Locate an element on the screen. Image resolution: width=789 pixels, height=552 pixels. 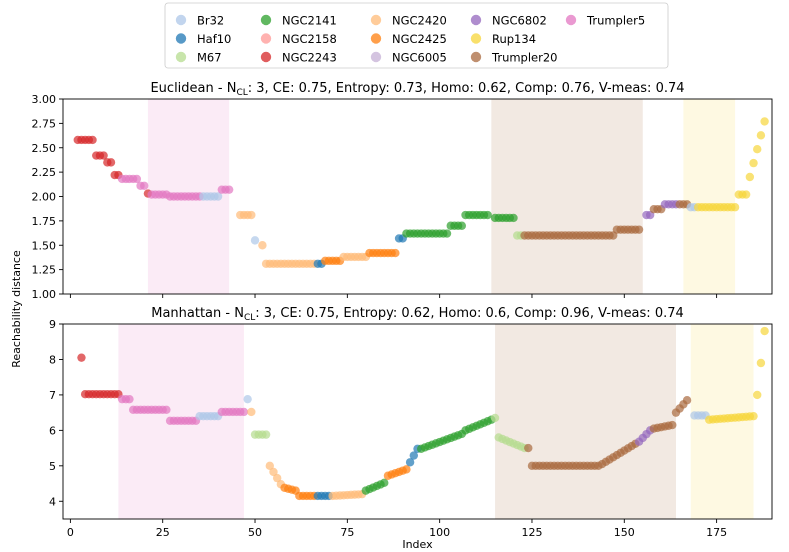
x-tick-label: 150 is located at coordinates (624, 532).